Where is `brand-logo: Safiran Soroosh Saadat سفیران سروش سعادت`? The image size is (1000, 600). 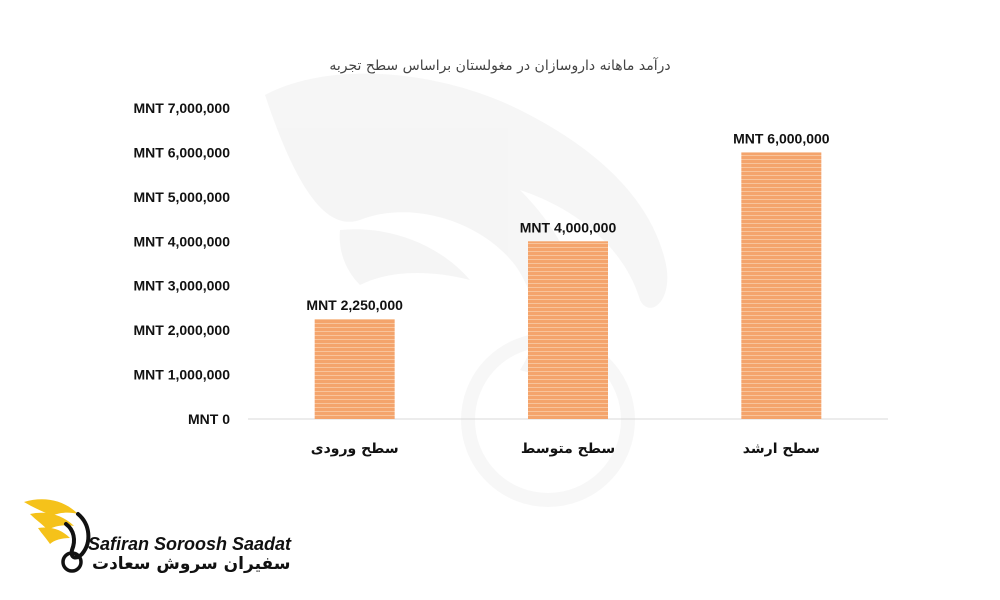
brand-logo: Safiran Soroosh Saadat سفیران سروش سعادت is located at coordinates (156, 537).